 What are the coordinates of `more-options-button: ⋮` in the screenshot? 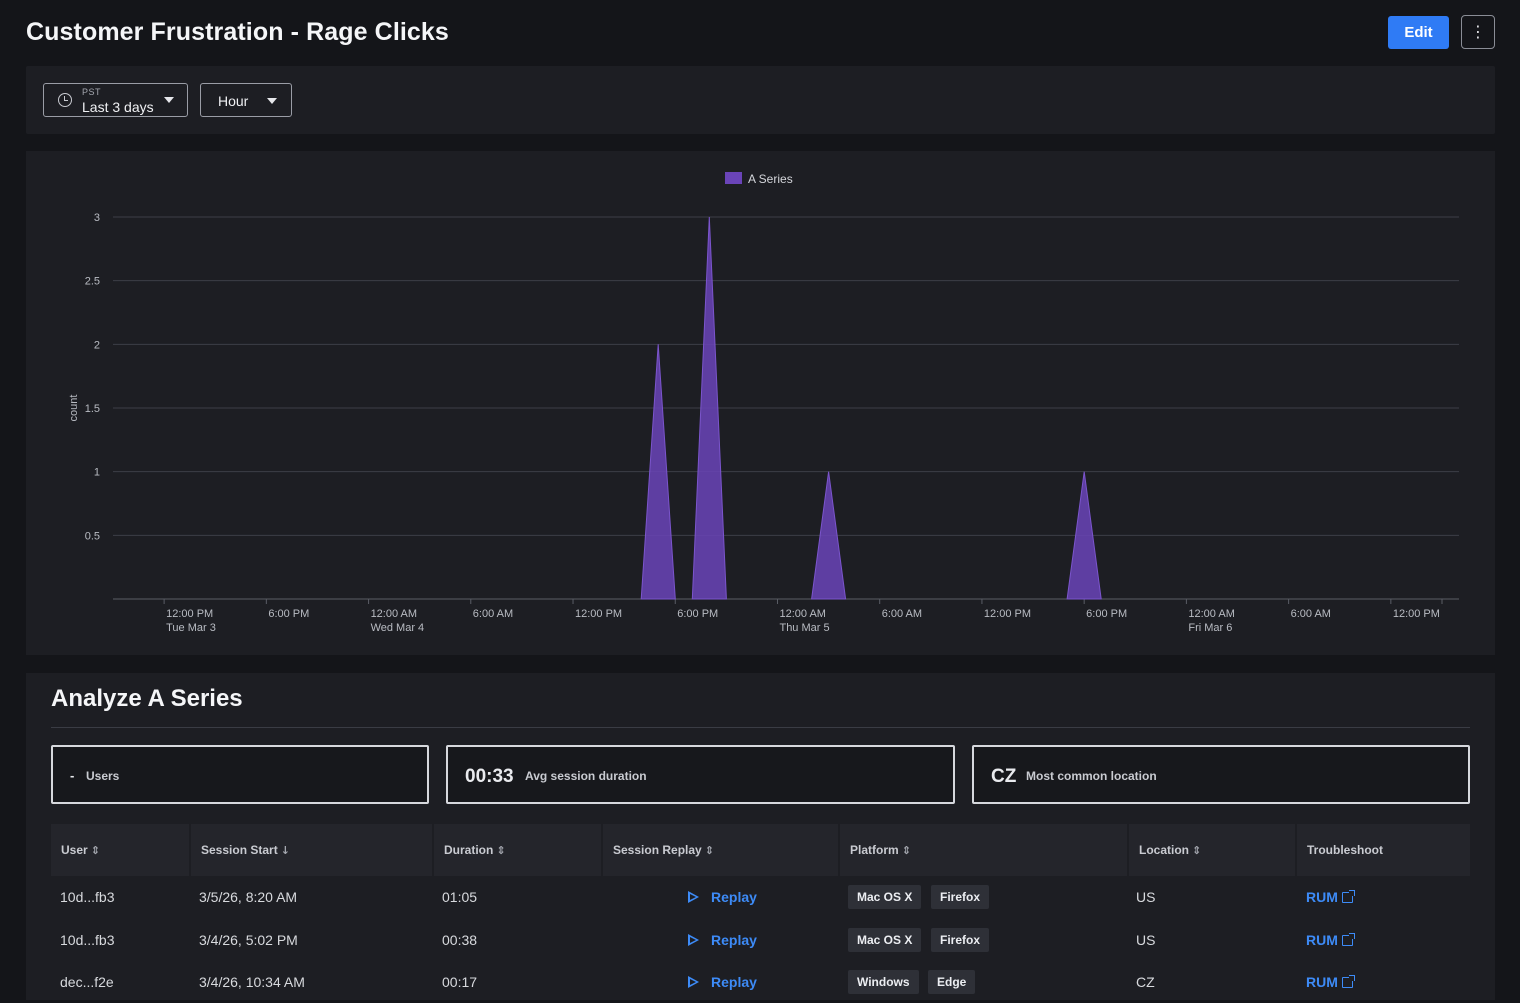 It's located at (1478, 32).